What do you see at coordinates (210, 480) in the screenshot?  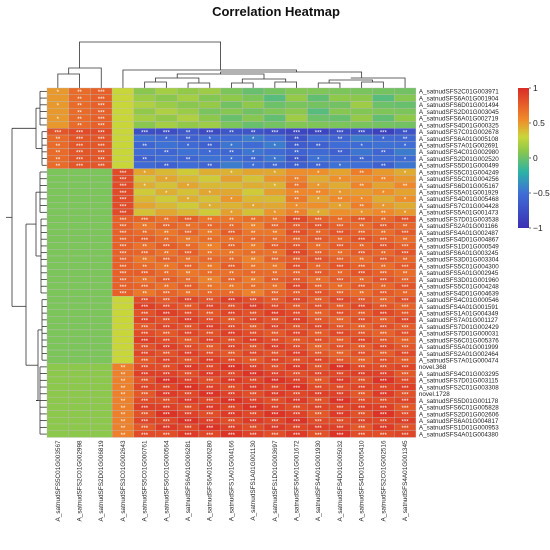 I see `column-label: A_satnudSFS6A01G006280` at bounding box center [210, 480].